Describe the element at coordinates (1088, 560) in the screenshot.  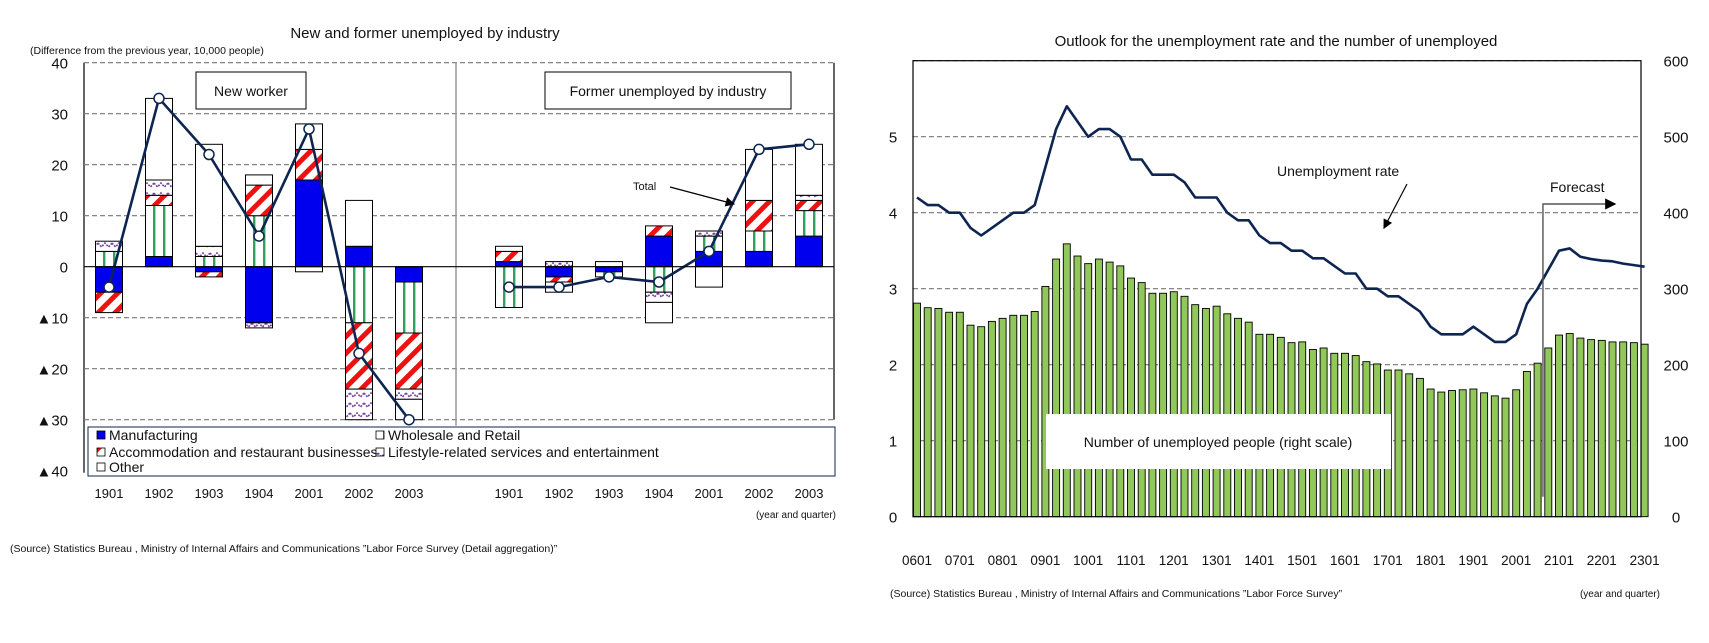
I see `x-tick-label: 1001` at that location.